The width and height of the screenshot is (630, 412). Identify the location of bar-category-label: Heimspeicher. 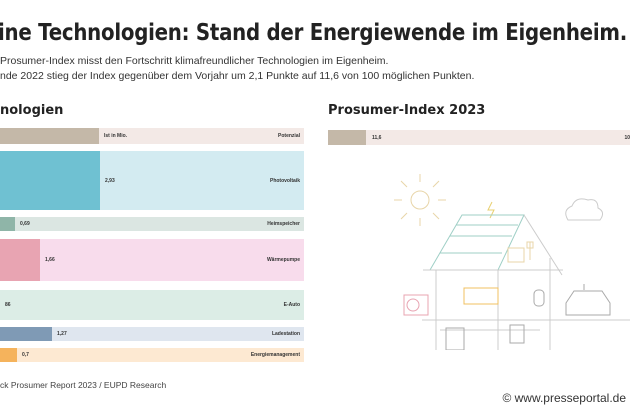
(283, 224).